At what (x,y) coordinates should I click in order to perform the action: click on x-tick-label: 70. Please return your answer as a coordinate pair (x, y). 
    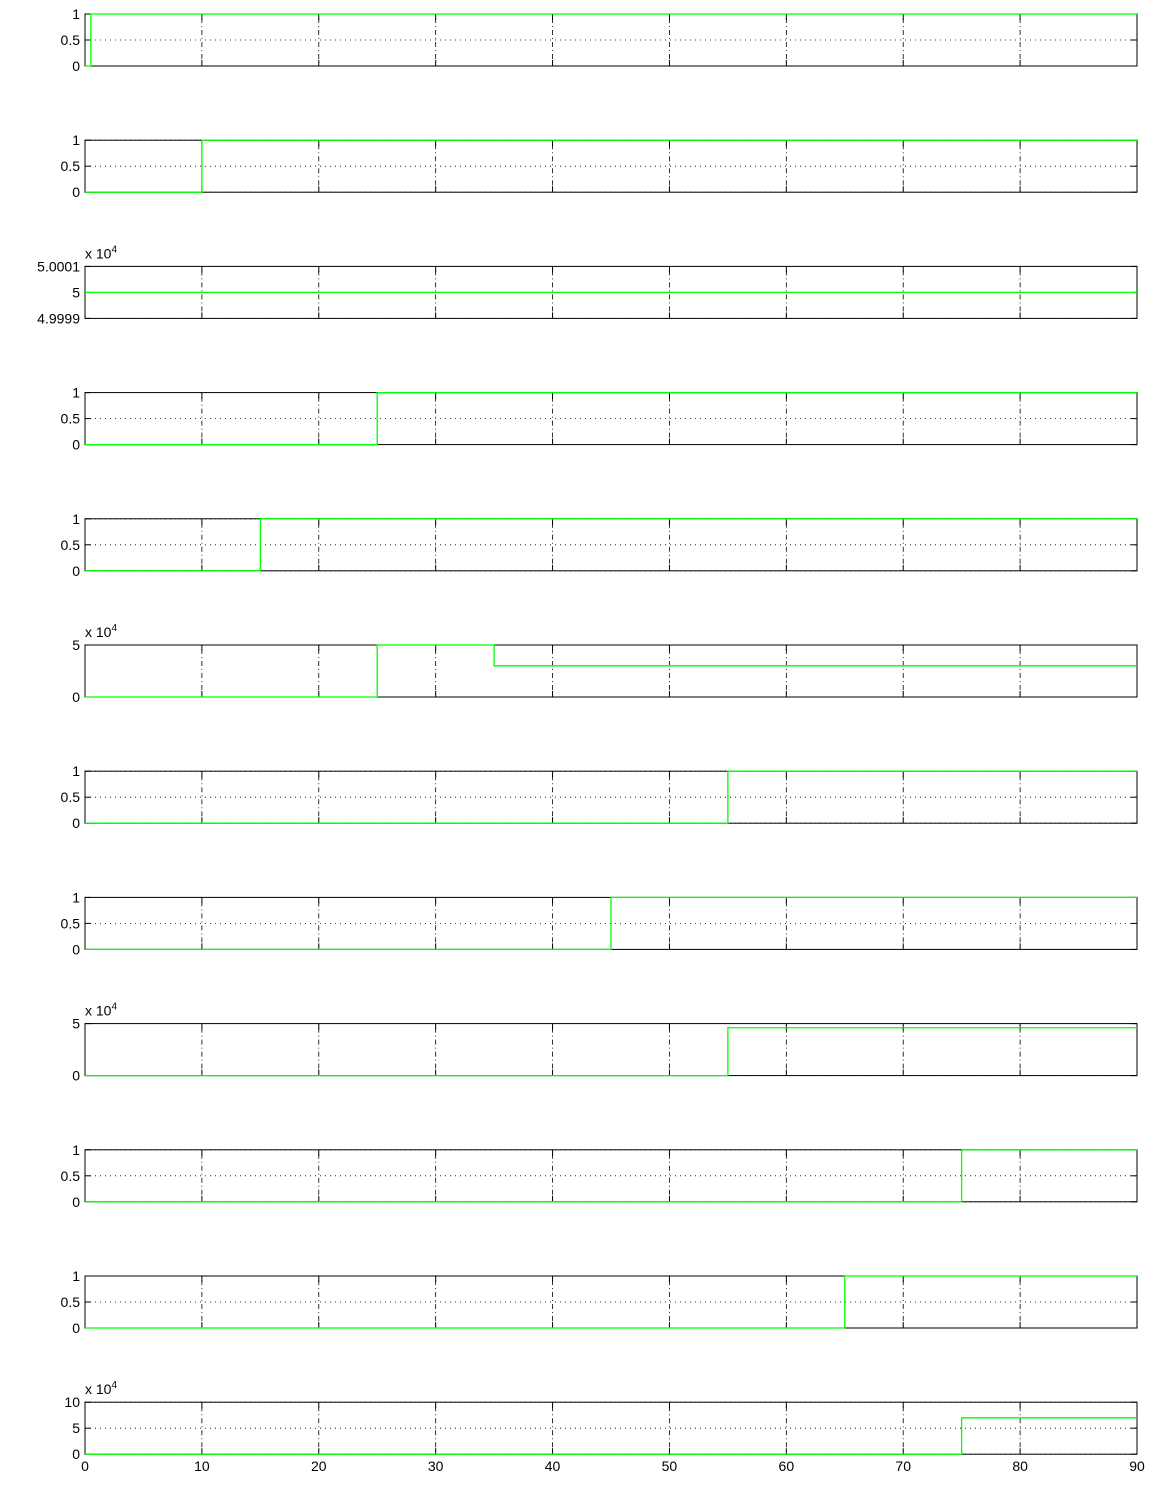
    Looking at the image, I should click on (903, 1466).